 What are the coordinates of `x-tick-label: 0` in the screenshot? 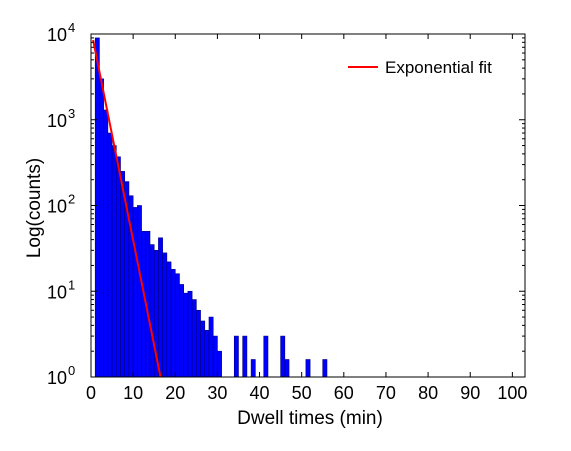 It's located at (91, 393).